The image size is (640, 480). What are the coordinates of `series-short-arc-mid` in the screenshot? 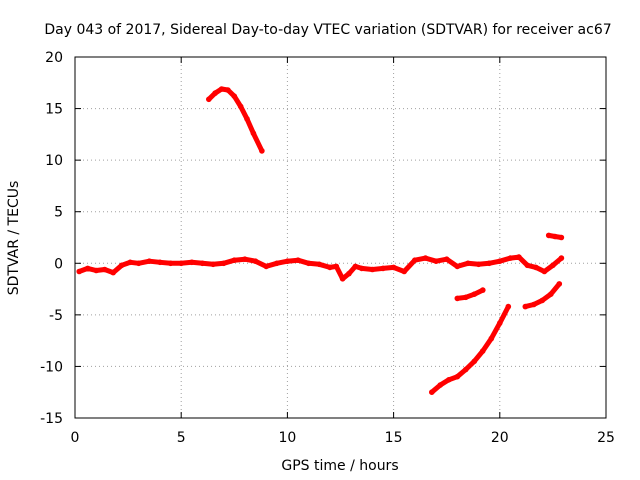 It's located at (470, 294).